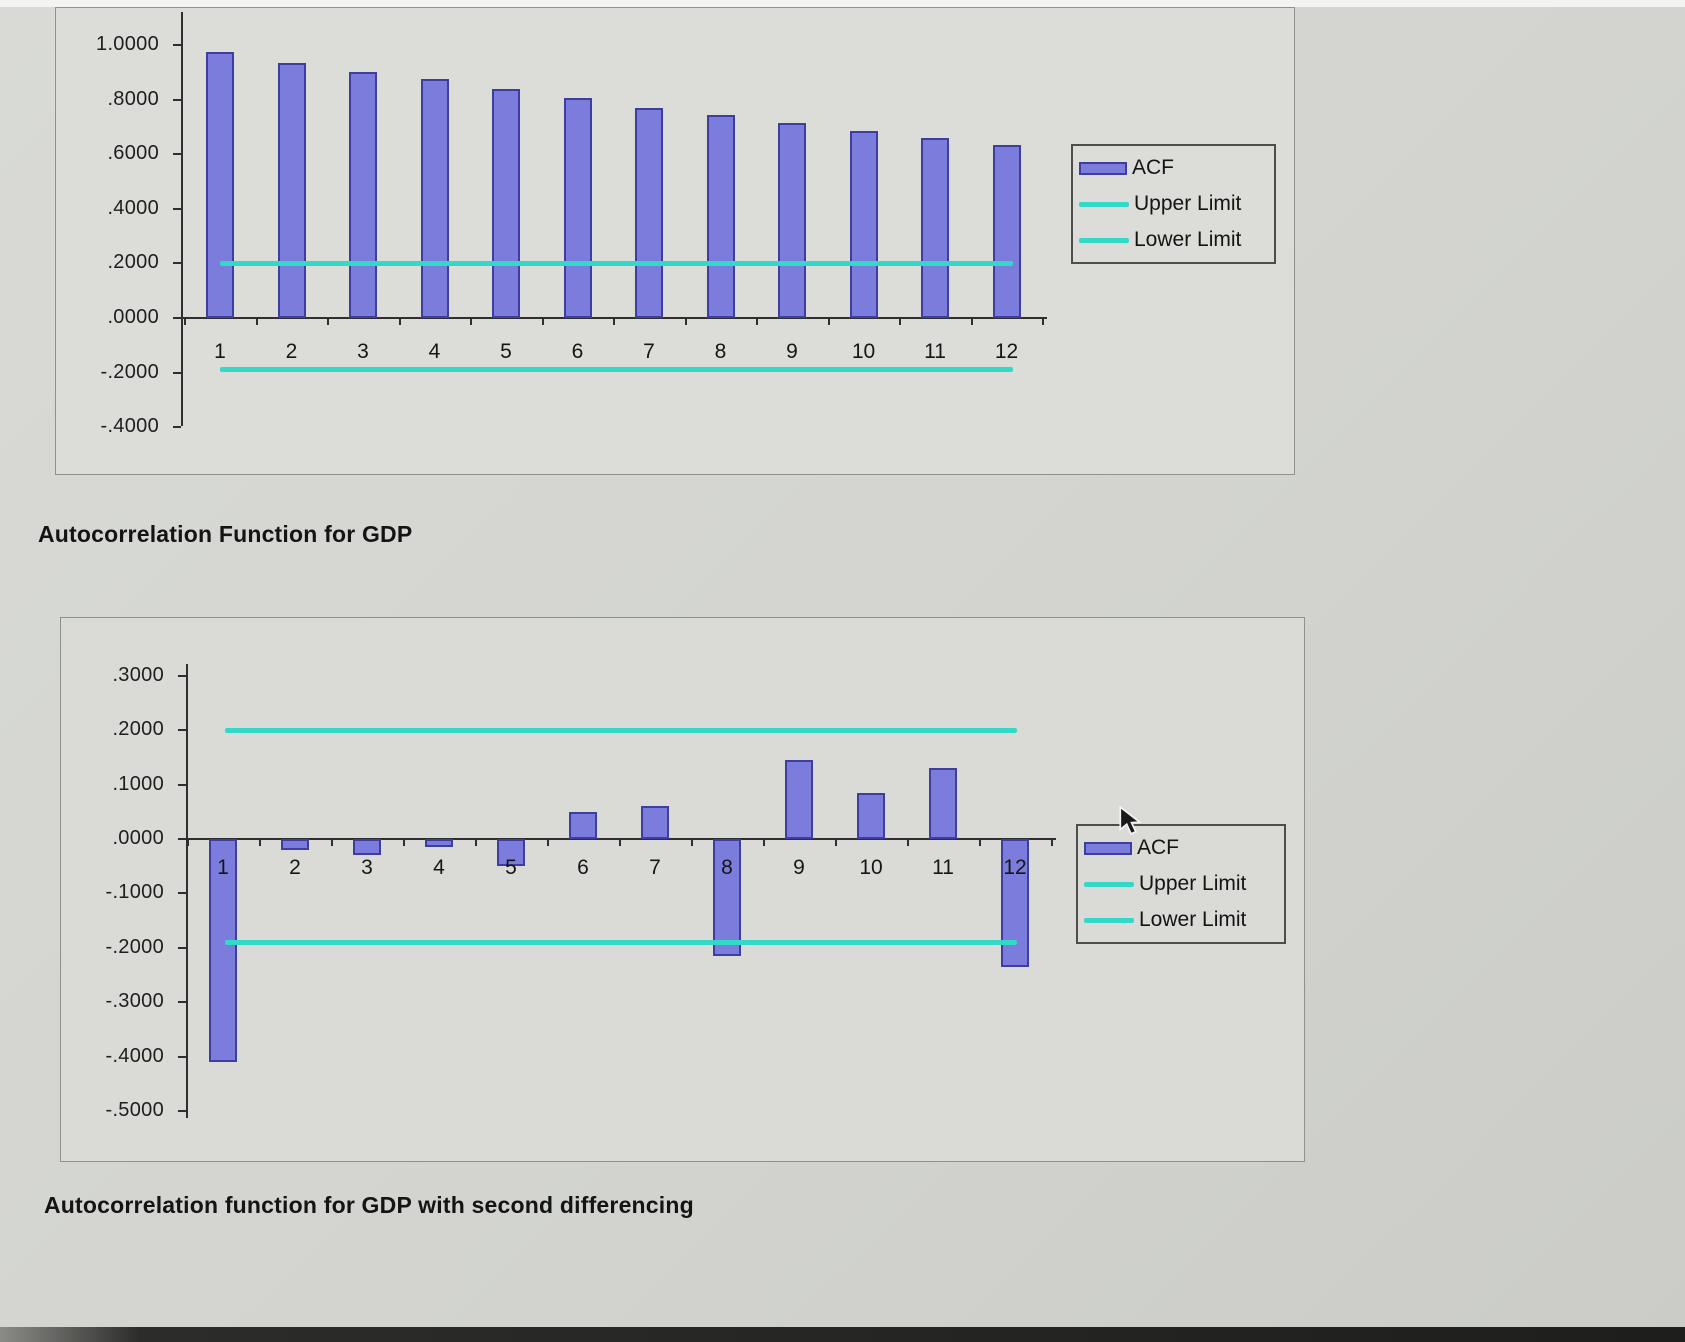 This screenshot has height=1342, width=1685. Describe the element at coordinates (842, 3) in the screenshot. I see `screen-top-strip` at that location.